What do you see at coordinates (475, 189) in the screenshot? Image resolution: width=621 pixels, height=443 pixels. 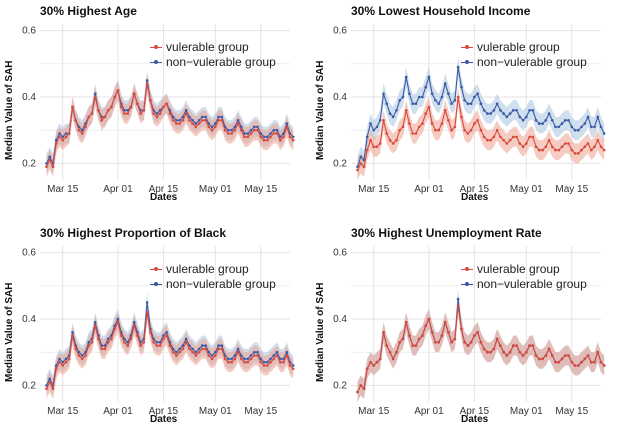 I see `x-tick-label: Apr 15` at bounding box center [475, 189].